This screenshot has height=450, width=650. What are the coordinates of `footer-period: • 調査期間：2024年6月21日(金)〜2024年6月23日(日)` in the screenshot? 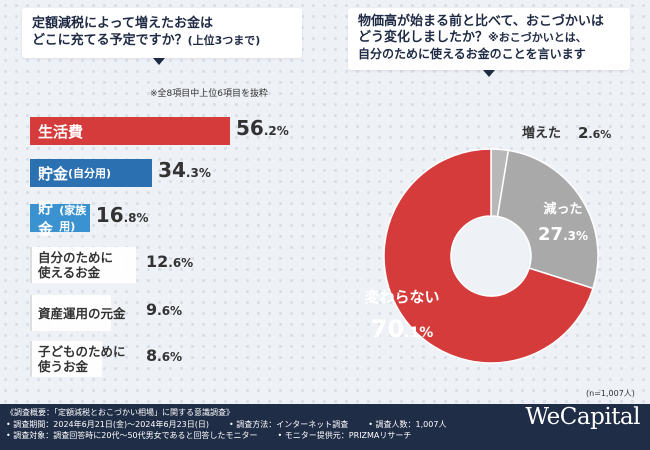 It's located at (108, 424).